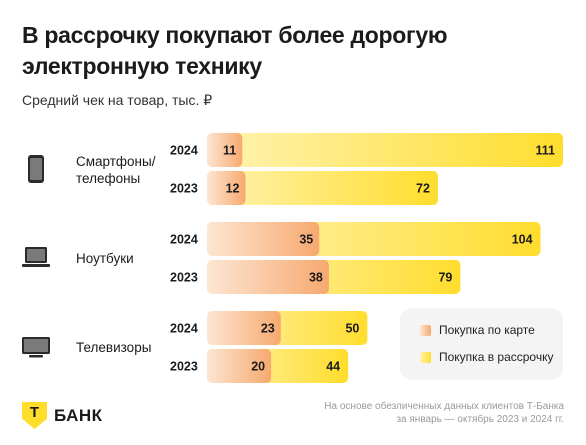 Image resolution: width=586 pixels, height=445 pixels. Describe the element at coordinates (546, 151) in the screenshot. I see `data-label-installment: 111` at that location.